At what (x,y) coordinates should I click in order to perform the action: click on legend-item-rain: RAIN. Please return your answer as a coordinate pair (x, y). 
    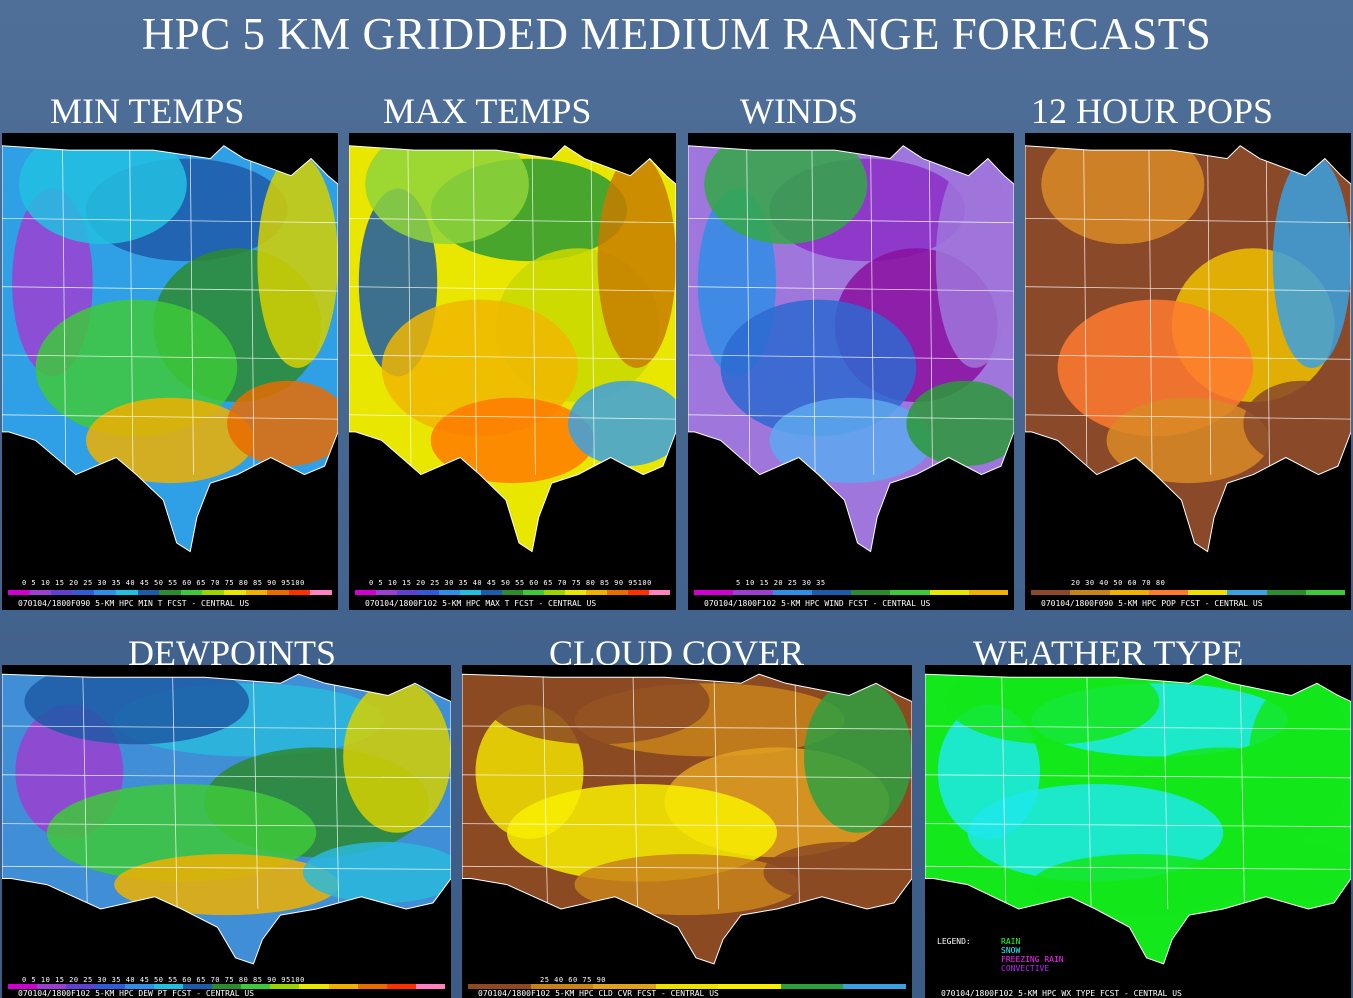
    Looking at the image, I should click on (1011, 941).